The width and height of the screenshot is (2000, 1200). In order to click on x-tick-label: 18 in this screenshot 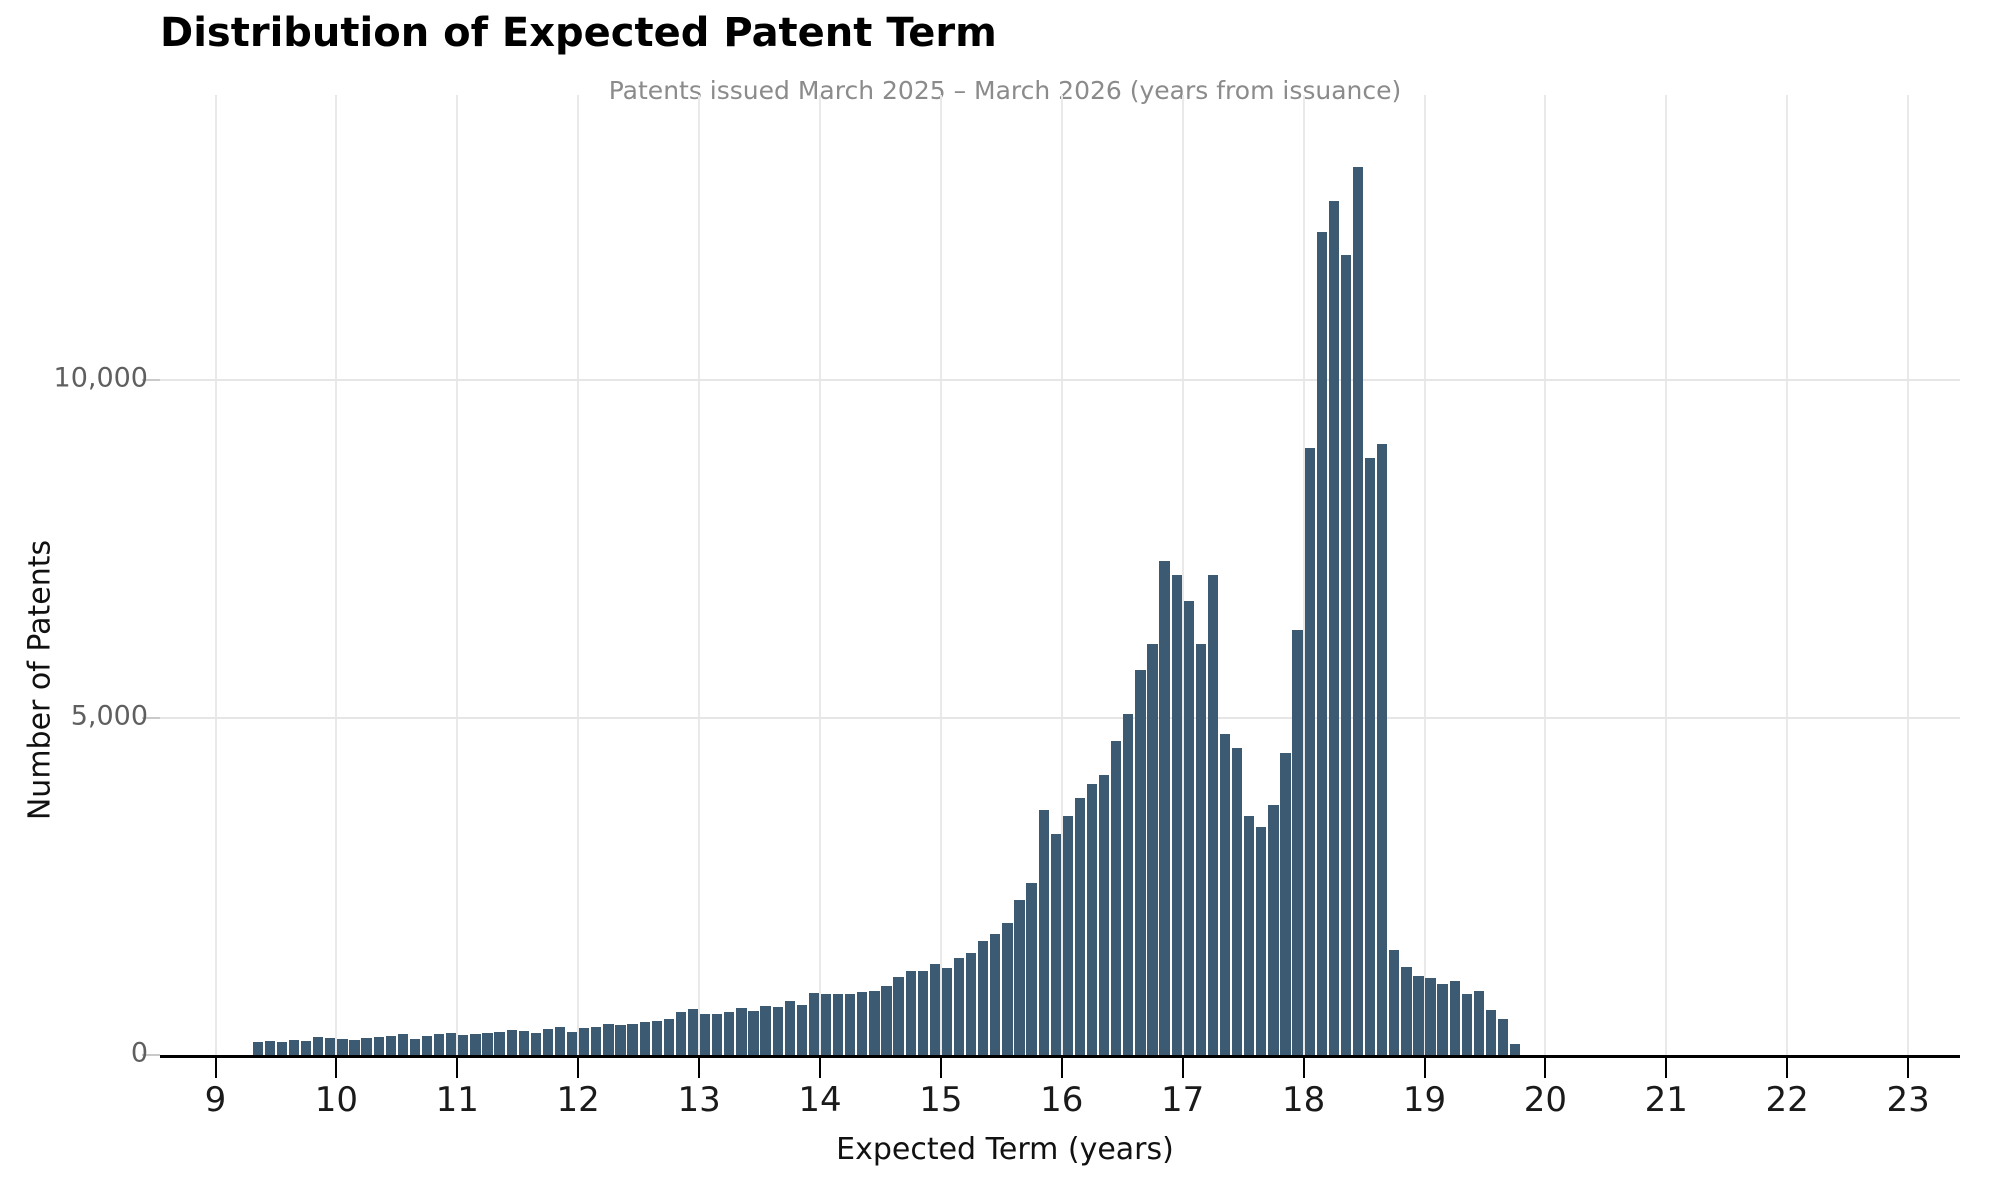, I will do `click(1303, 1100)`.